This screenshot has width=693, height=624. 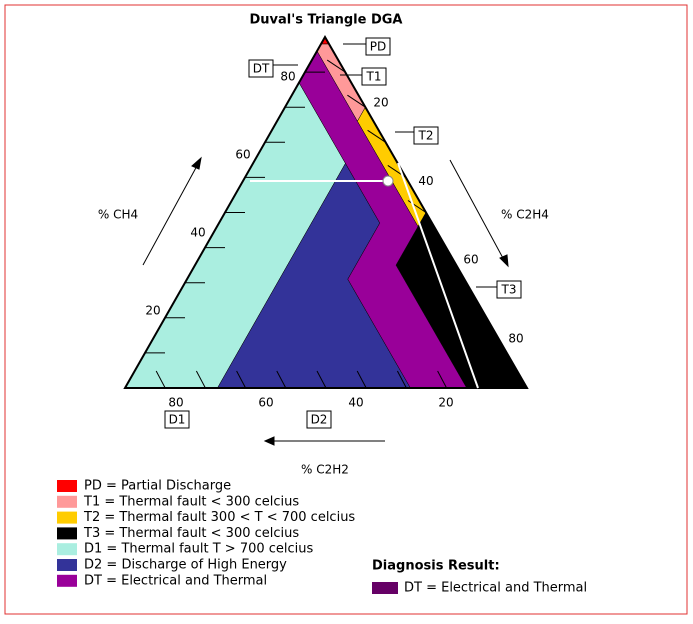 I want to click on zone-tag: T1, so click(x=363, y=76).